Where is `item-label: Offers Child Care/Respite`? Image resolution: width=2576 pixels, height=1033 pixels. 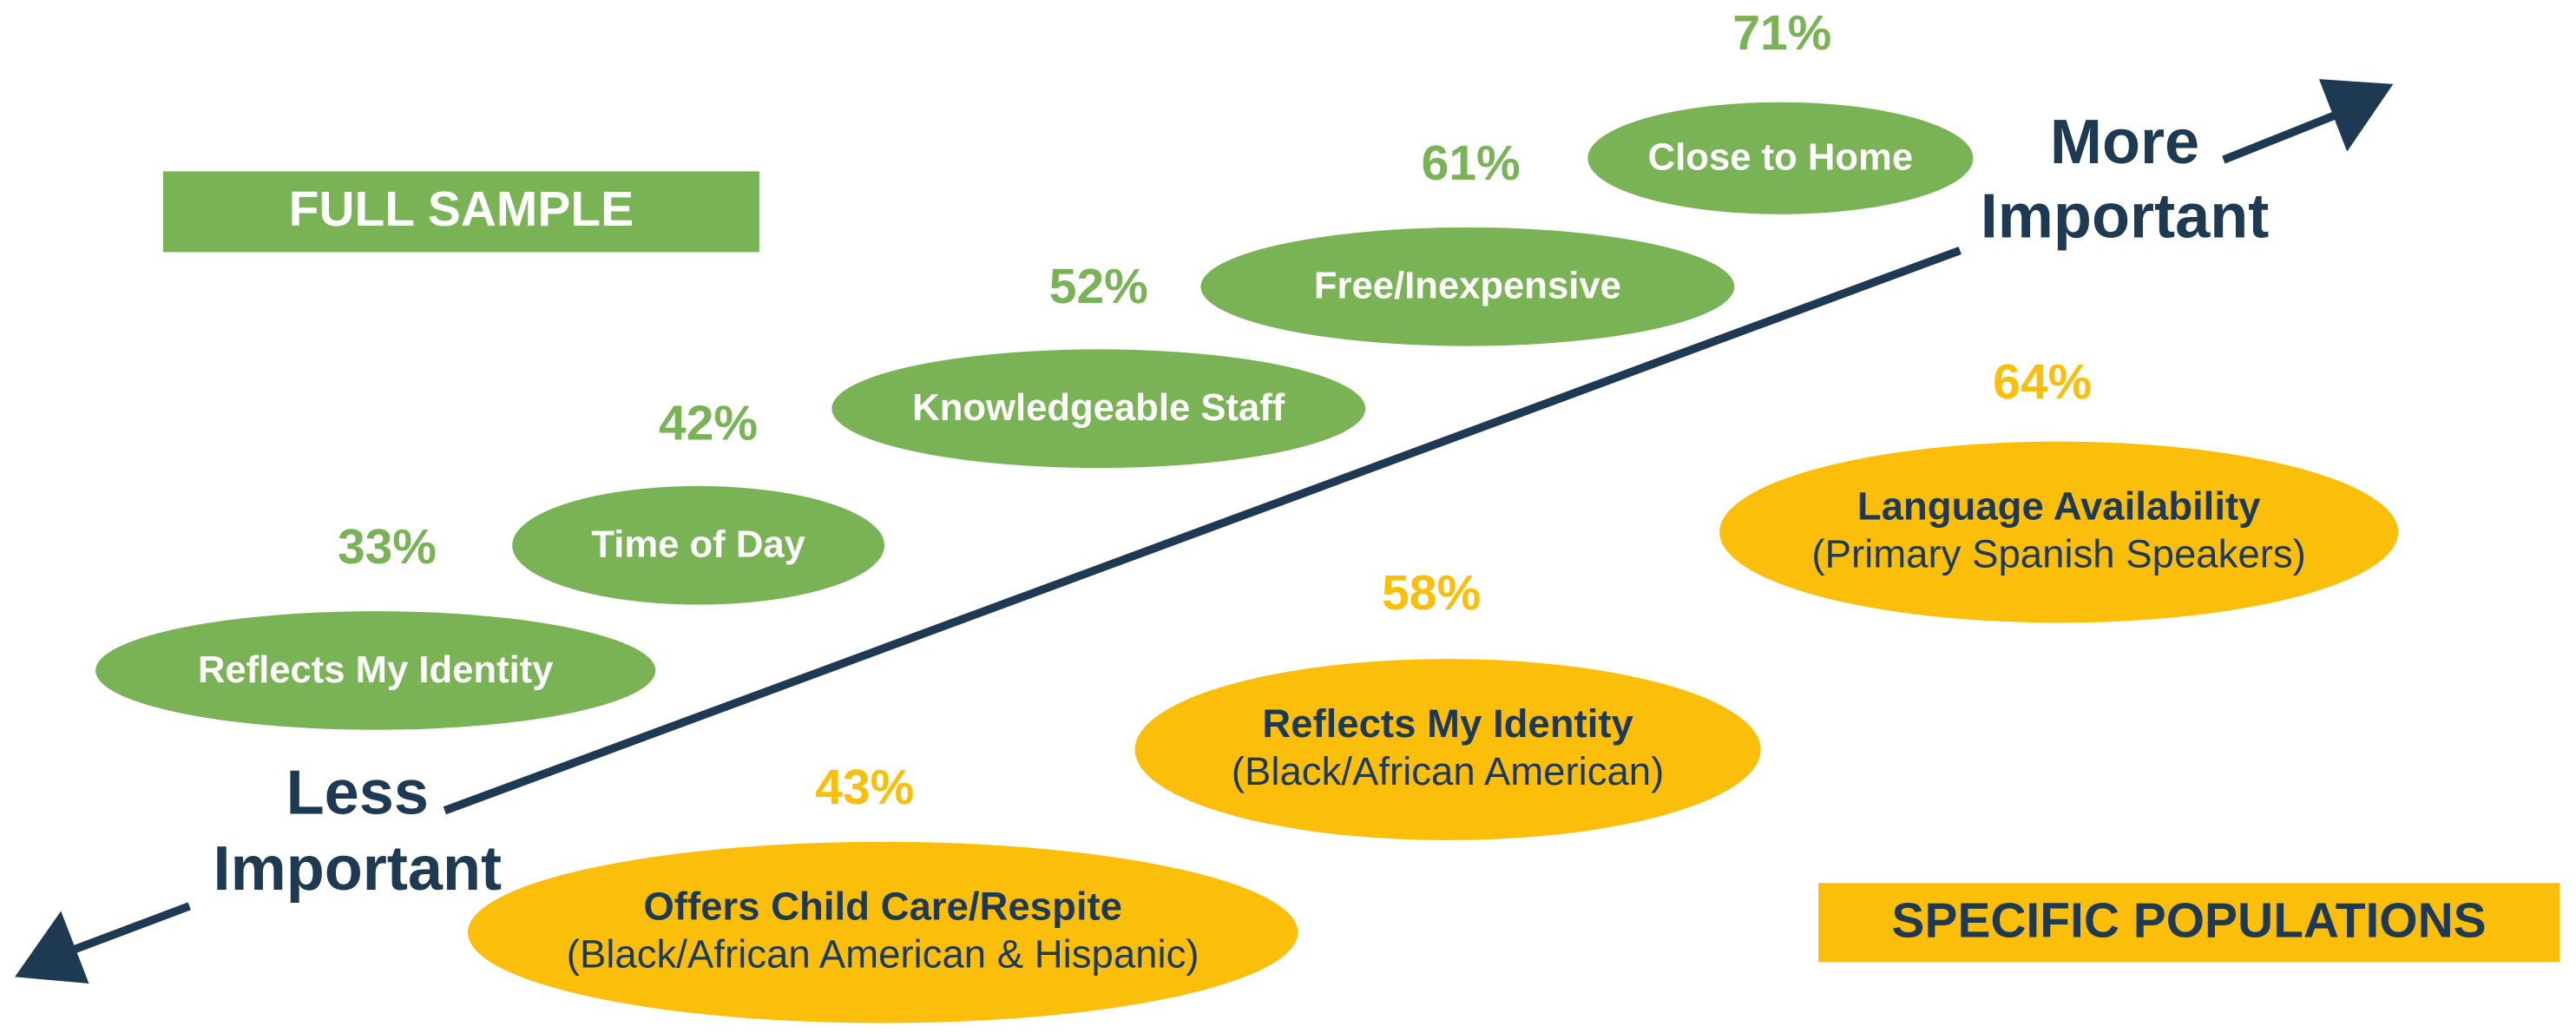 item-label: Offers Child Care/Respite is located at coordinates (883, 907).